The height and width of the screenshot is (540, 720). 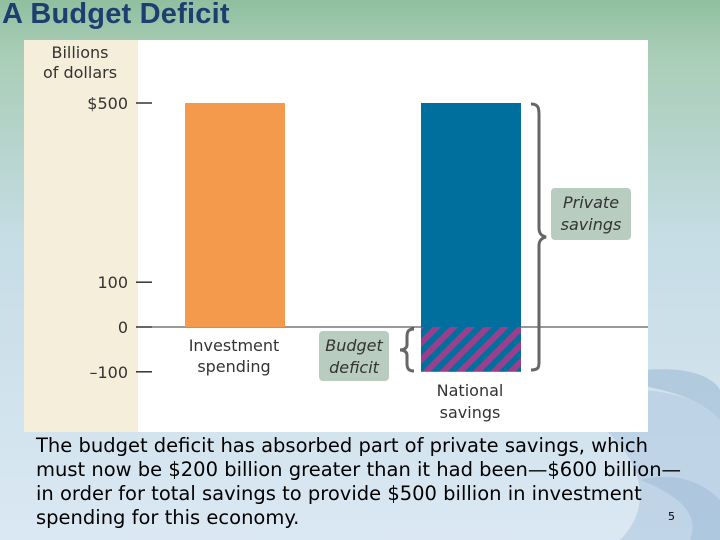 I want to click on investment-label-line1: Investment, so click(x=234, y=345).